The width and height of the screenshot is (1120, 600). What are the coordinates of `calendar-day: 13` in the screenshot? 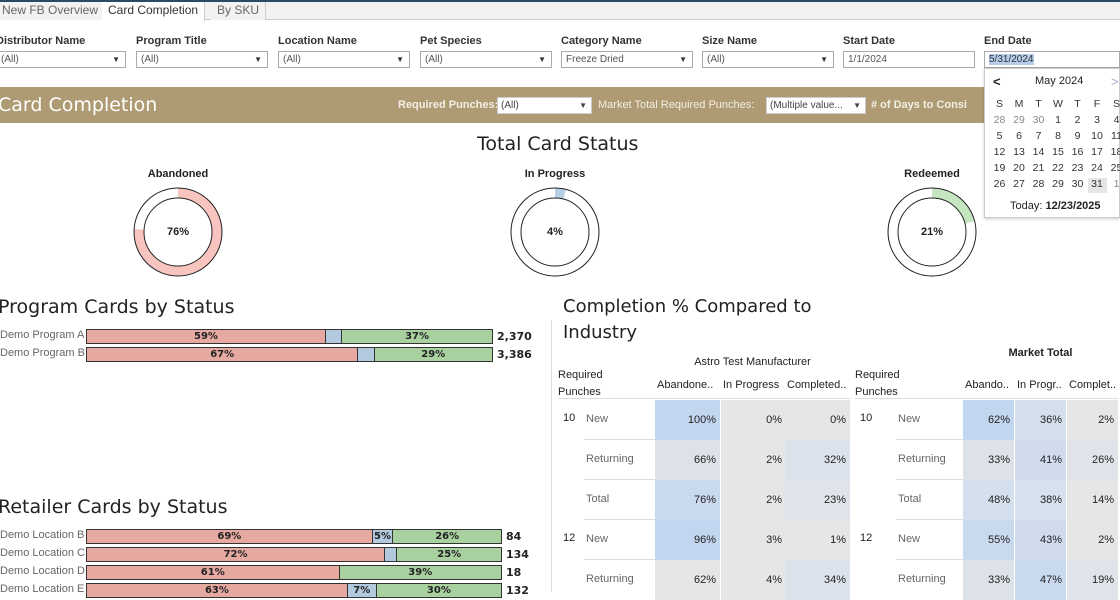 It's located at (1019, 152).